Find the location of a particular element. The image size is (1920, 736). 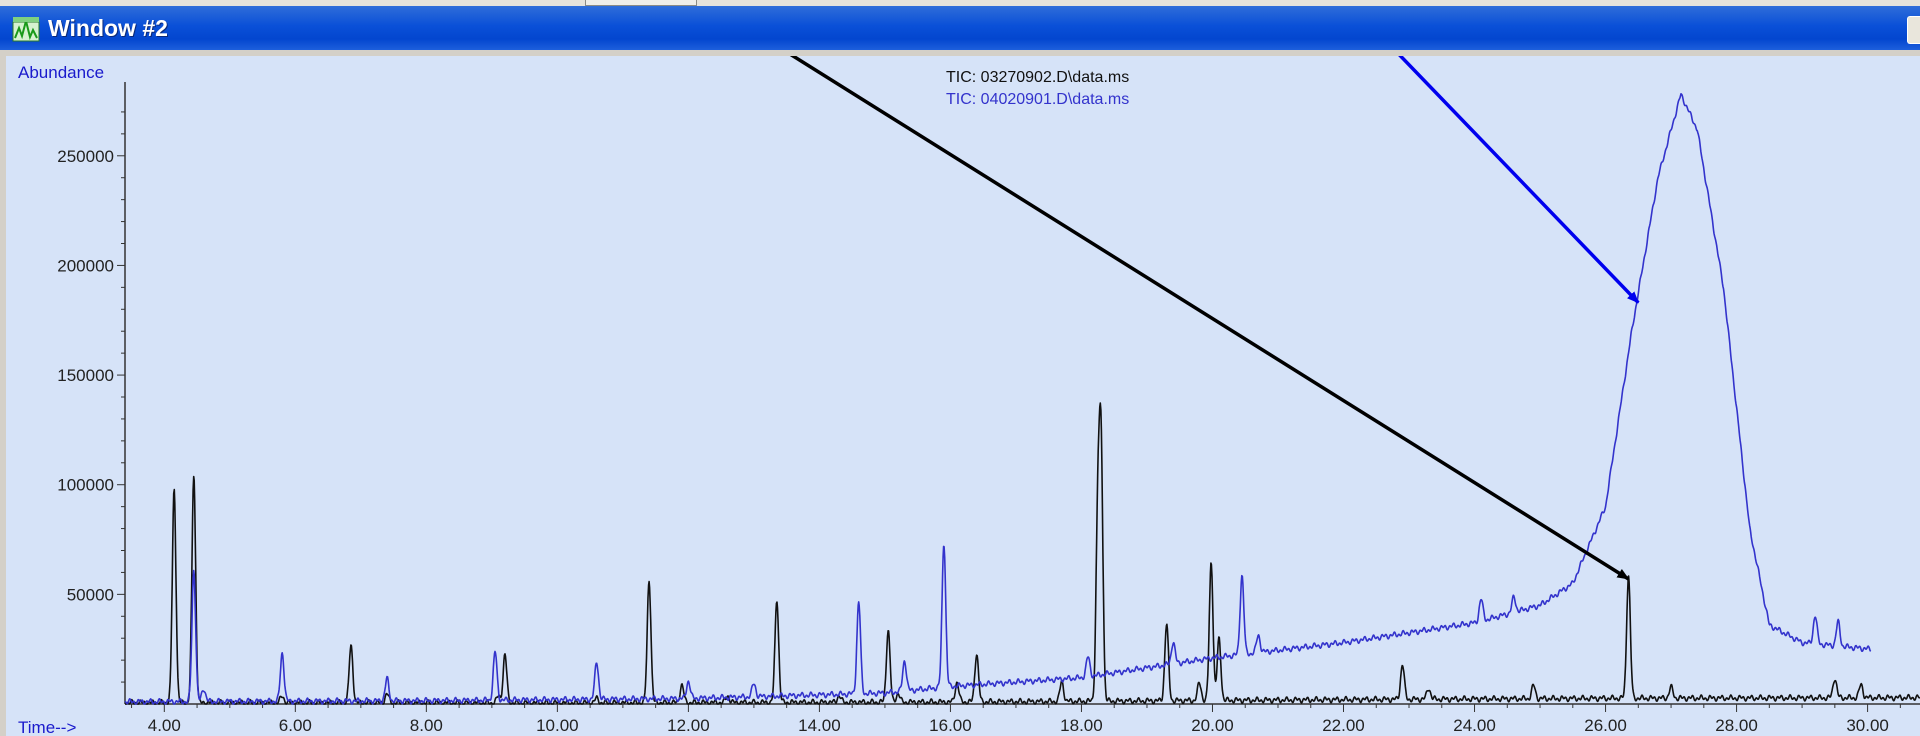

x-tick-label: 28.00 is located at coordinates (1736, 725).